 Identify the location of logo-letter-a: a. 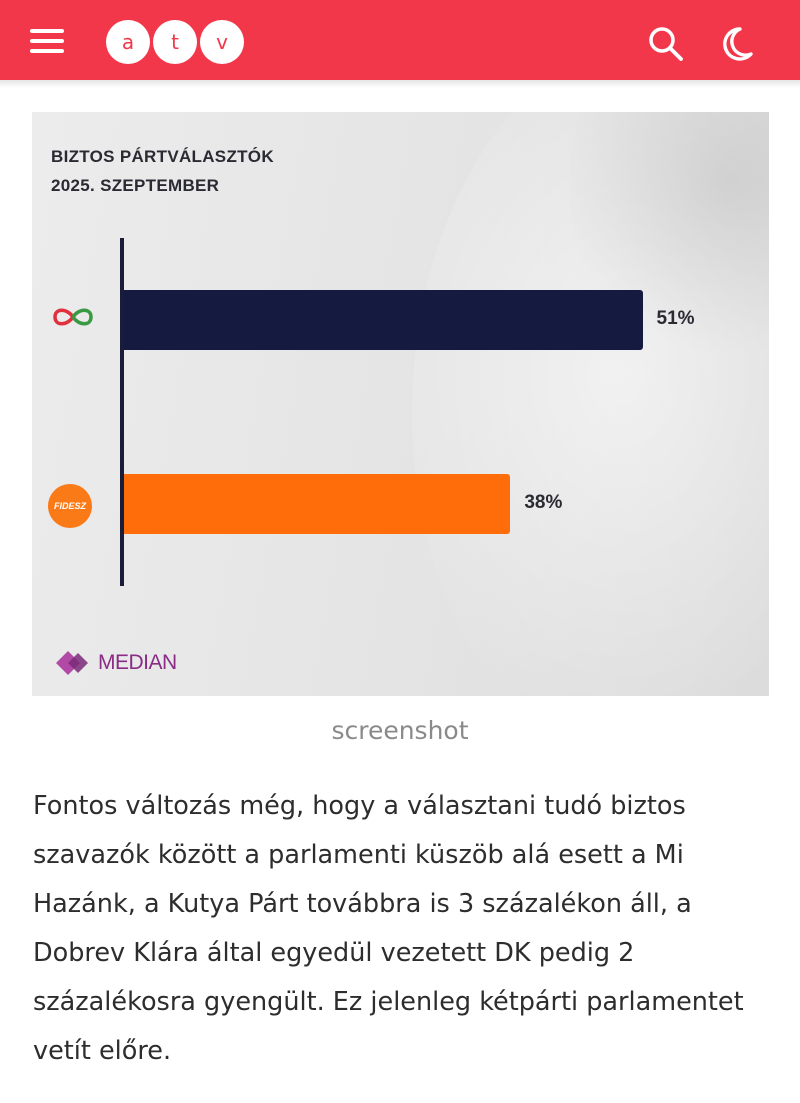
(128, 42).